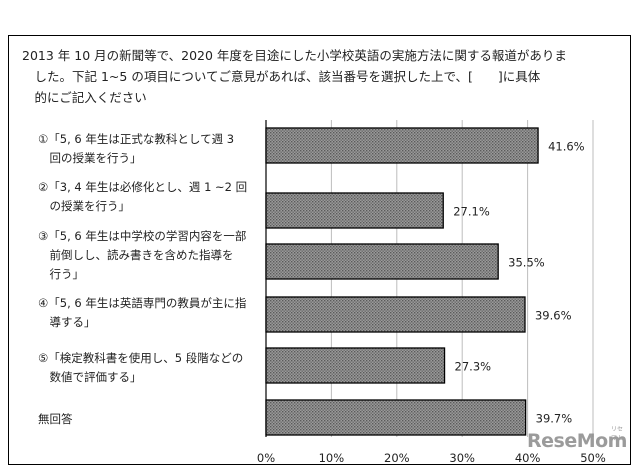 This screenshot has height=470, width=640. Describe the element at coordinates (553, 316) in the screenshot. I see `value-label: 39.6%` at that location.